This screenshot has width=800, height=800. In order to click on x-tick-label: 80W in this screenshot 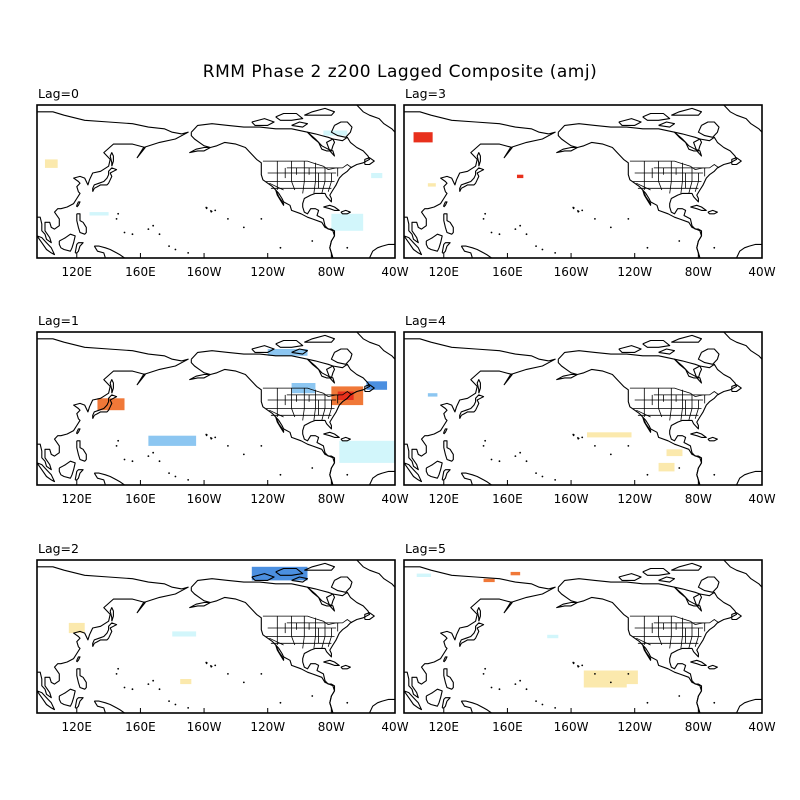, I will do `click(698, 499)`.